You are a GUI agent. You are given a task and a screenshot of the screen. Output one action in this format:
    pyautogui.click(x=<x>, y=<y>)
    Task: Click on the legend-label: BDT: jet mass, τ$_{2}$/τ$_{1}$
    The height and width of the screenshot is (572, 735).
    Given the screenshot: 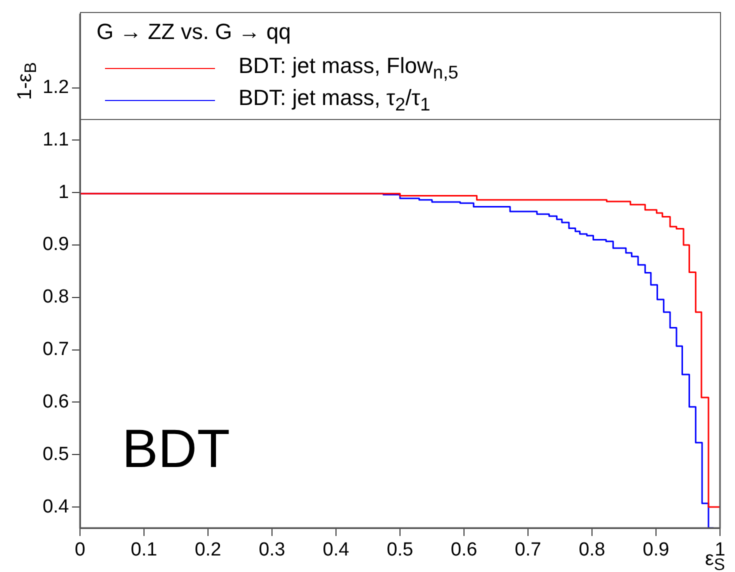 What is the action you would take?
    pyautogui.click(x=334, y=100)
    